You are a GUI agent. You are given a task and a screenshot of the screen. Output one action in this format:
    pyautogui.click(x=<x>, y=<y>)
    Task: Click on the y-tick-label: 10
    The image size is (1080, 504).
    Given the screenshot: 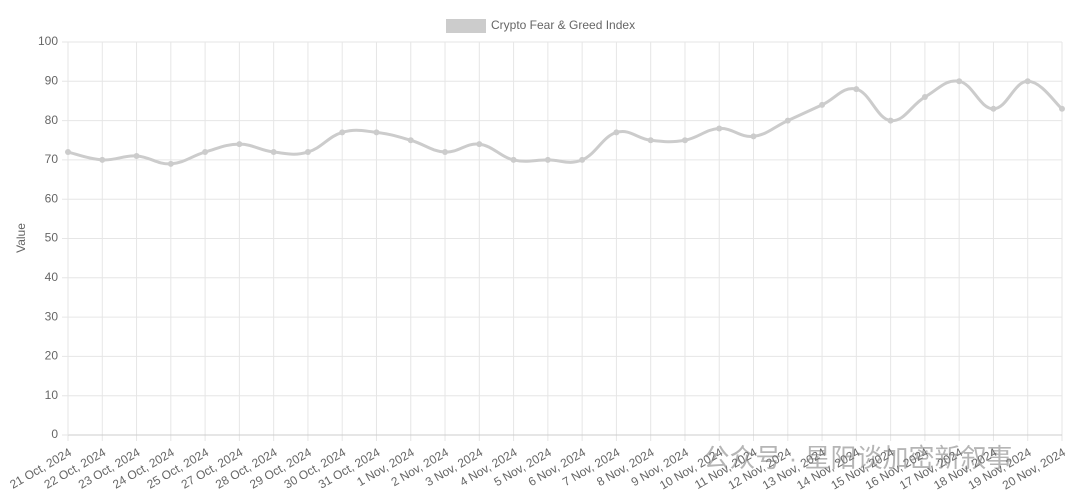 What is the action you would take?
    pyautogui.click(x=52, y=395)
    